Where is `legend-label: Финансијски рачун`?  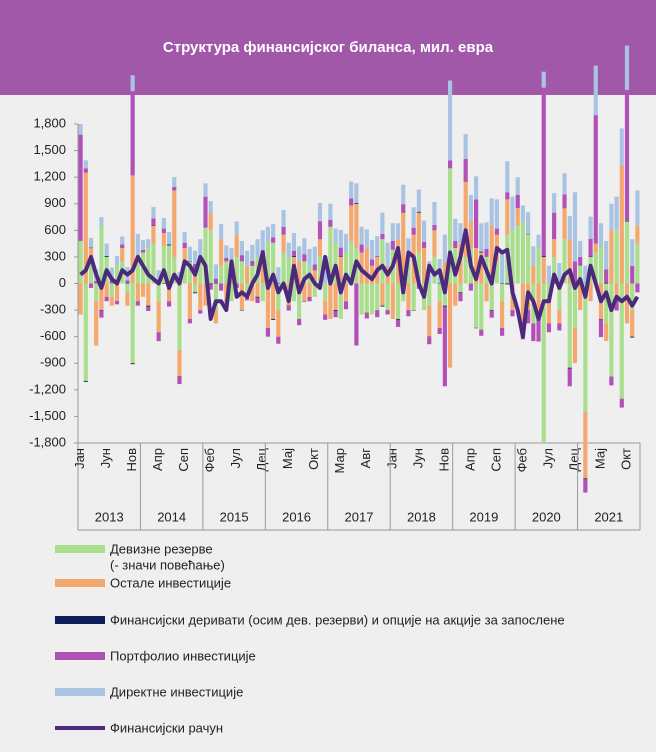
legend-label: Финансијски рачун is located at coordinates (166, 727).